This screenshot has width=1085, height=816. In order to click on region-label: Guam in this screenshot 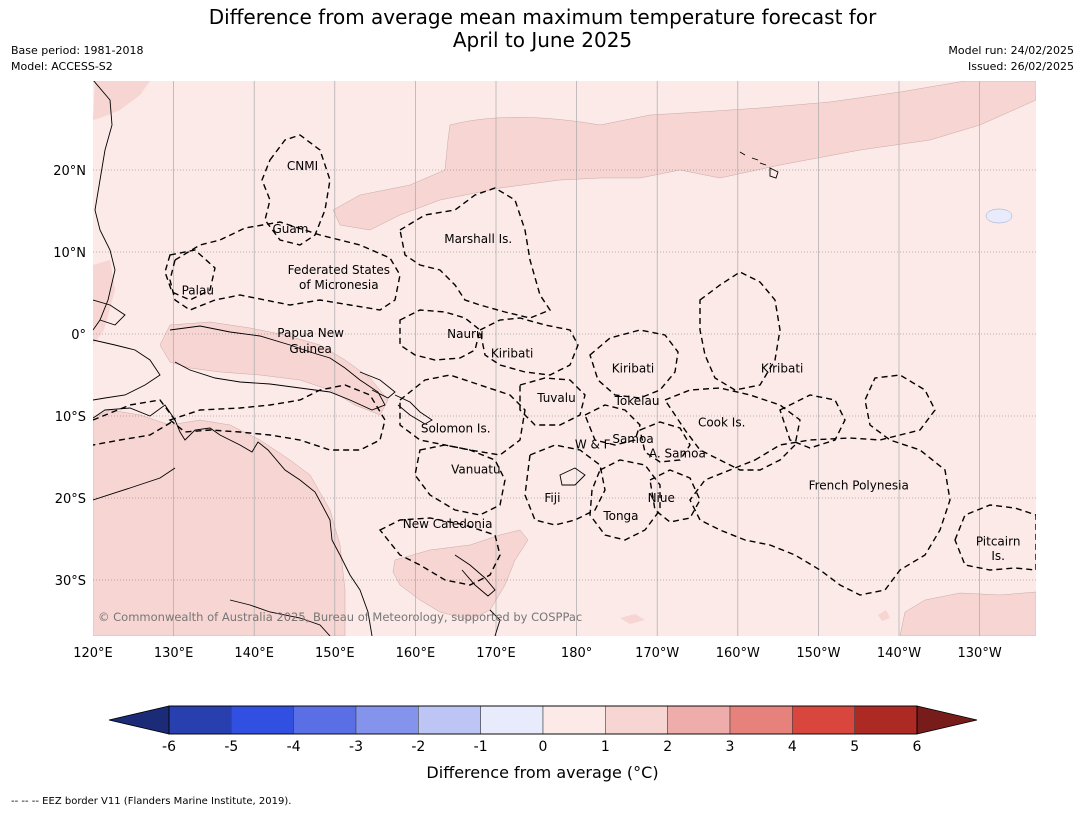, I will do `click(290, 229)`.